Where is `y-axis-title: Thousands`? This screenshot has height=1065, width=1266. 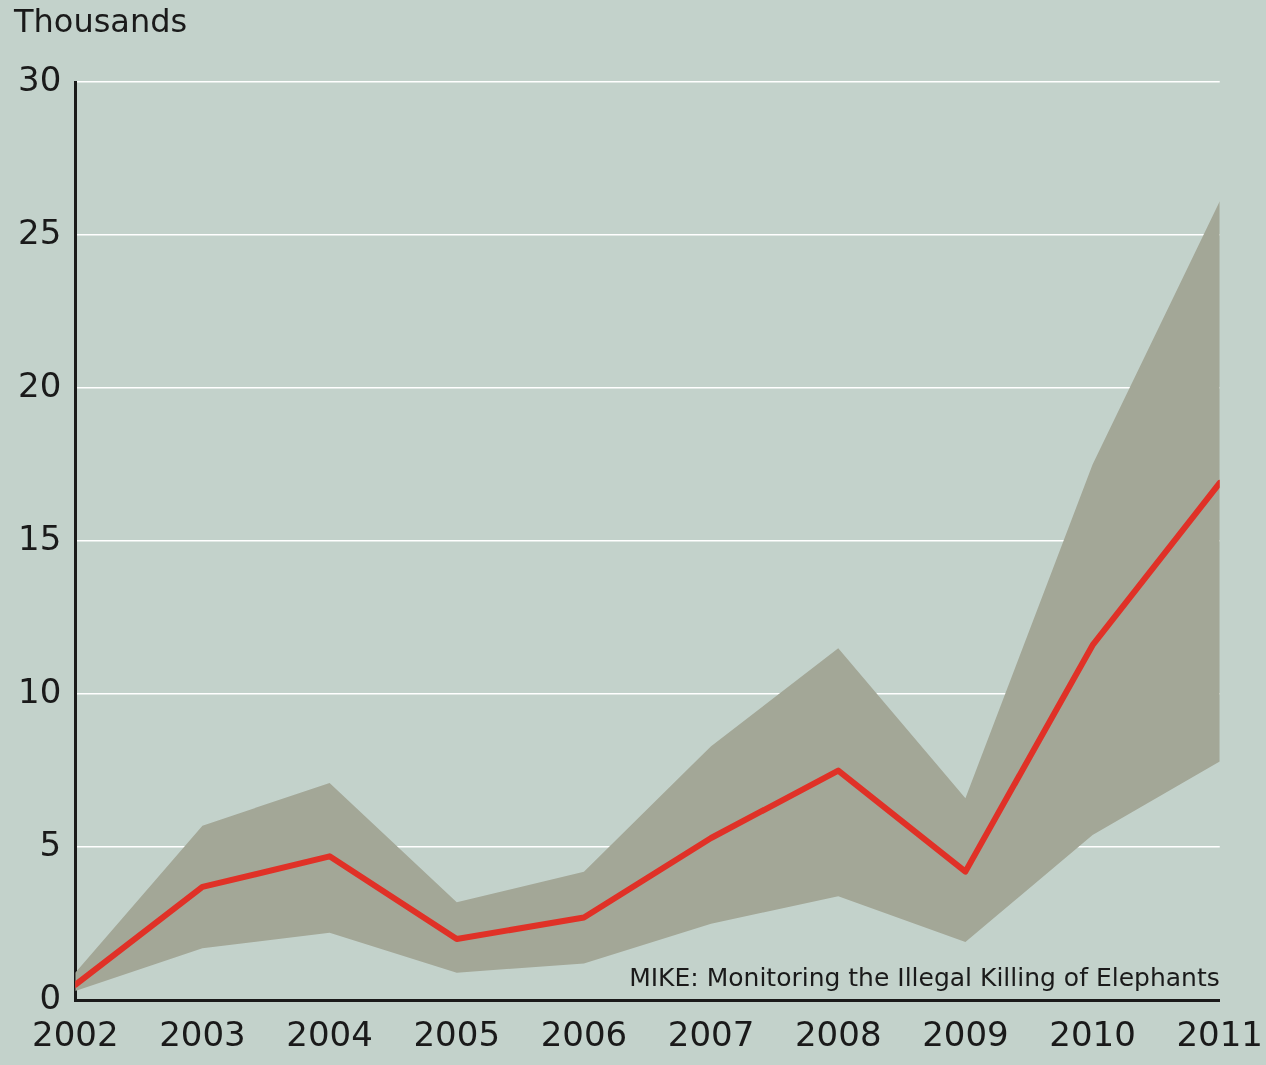 y-axis-title: Thousands is located at coordinates (100, 21).